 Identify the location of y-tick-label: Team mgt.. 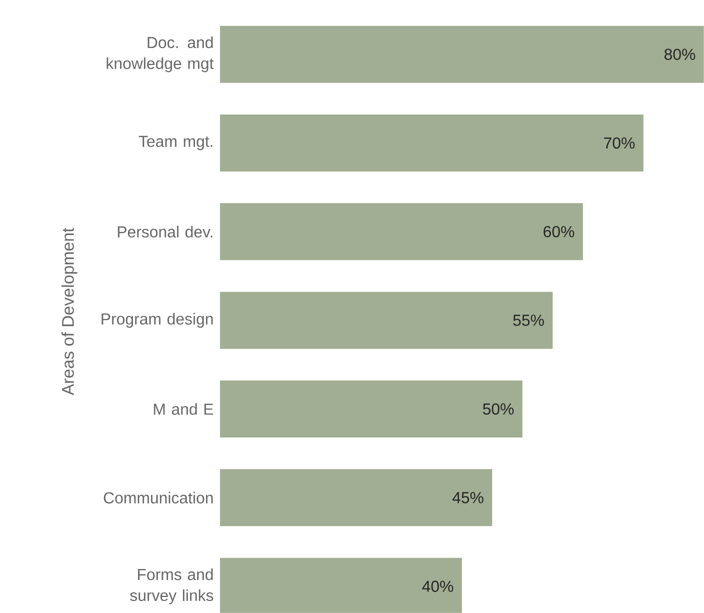
(175, 143).